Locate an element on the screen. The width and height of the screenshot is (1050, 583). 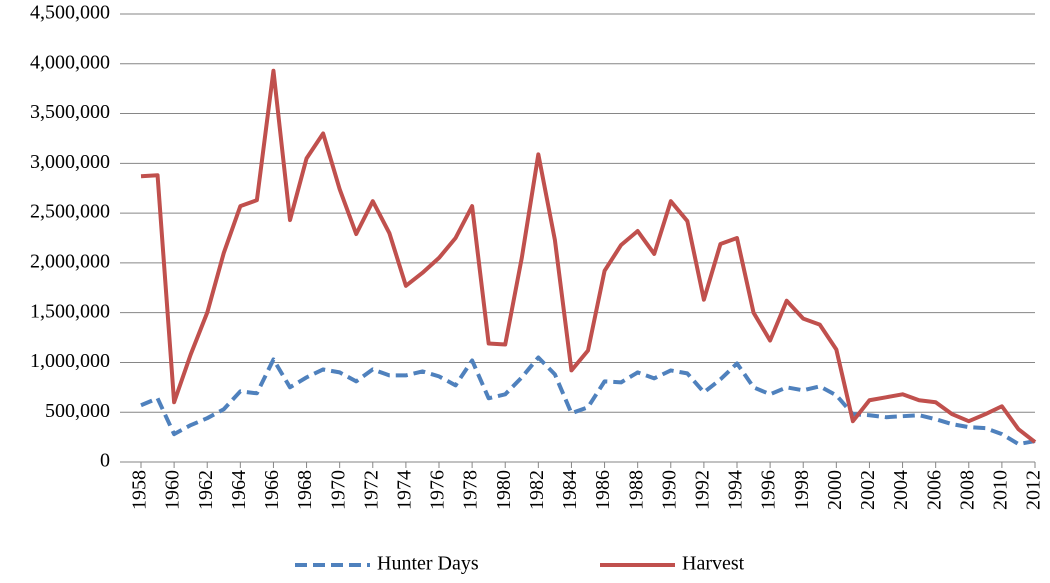
x-tick-label: 1980 is located at coordinates (504, 490).